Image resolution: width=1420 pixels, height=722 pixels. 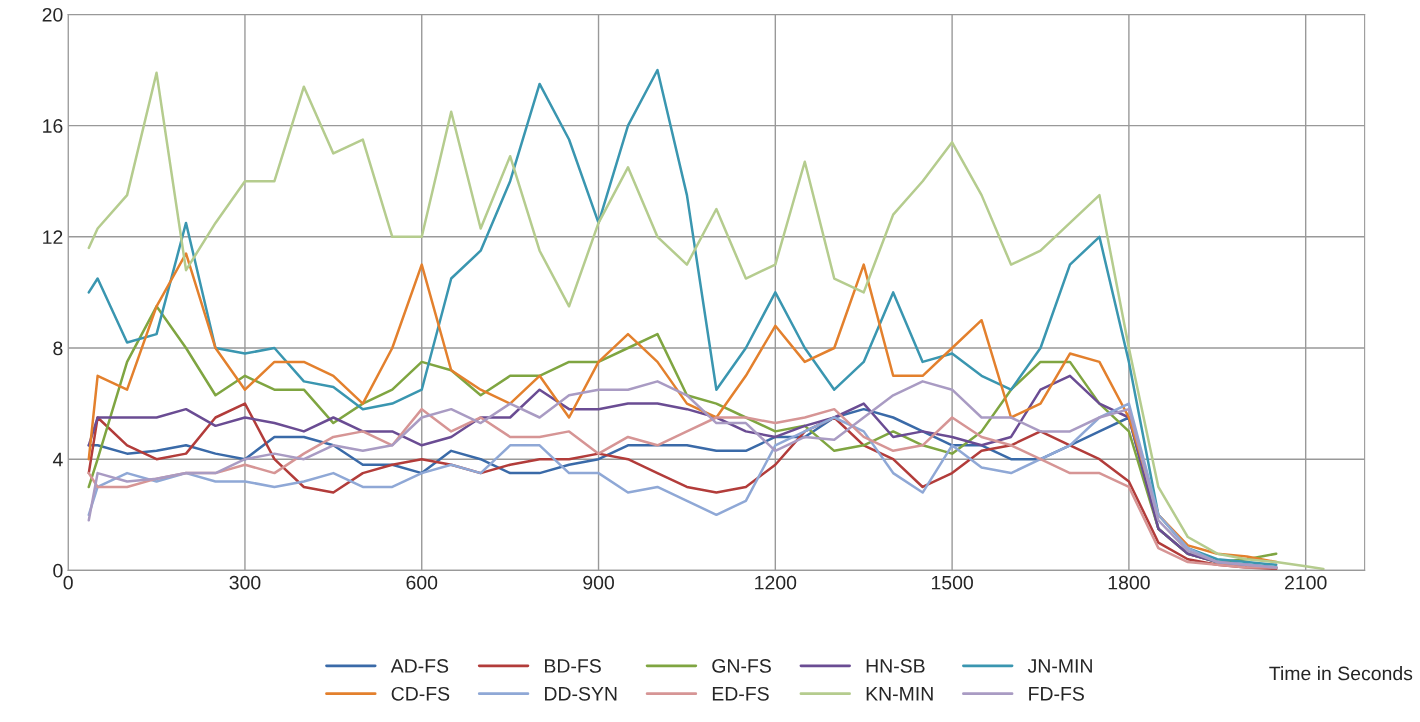 What do you see at coordinates (741, 666) in the screenshot?
I see `legend-label: GN-FS` at bounding box center [741, 666].